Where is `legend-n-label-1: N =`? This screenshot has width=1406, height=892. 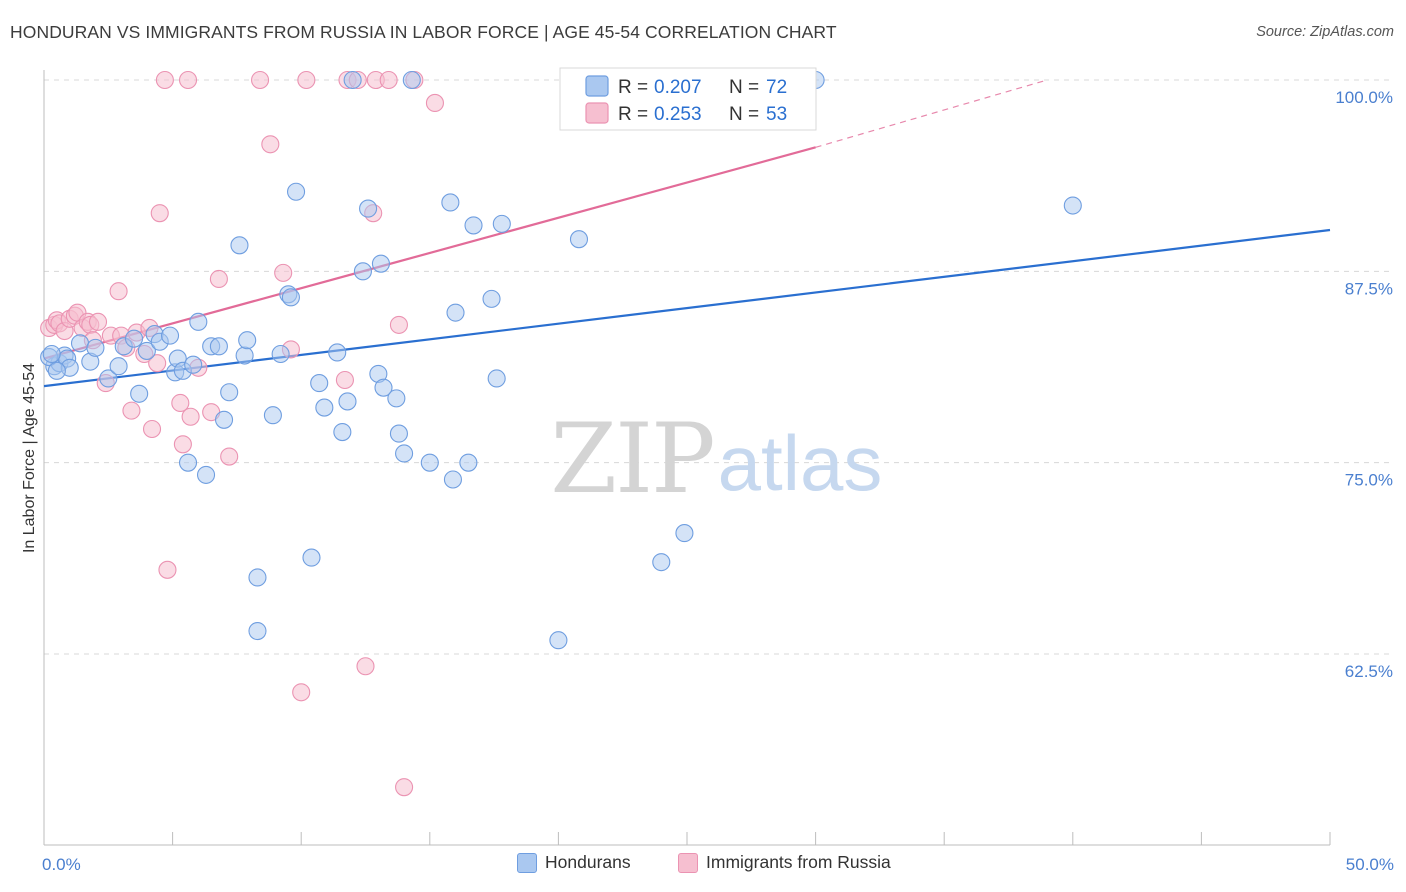 legend-n-label-1: N = is located at coordinates (744, 87).